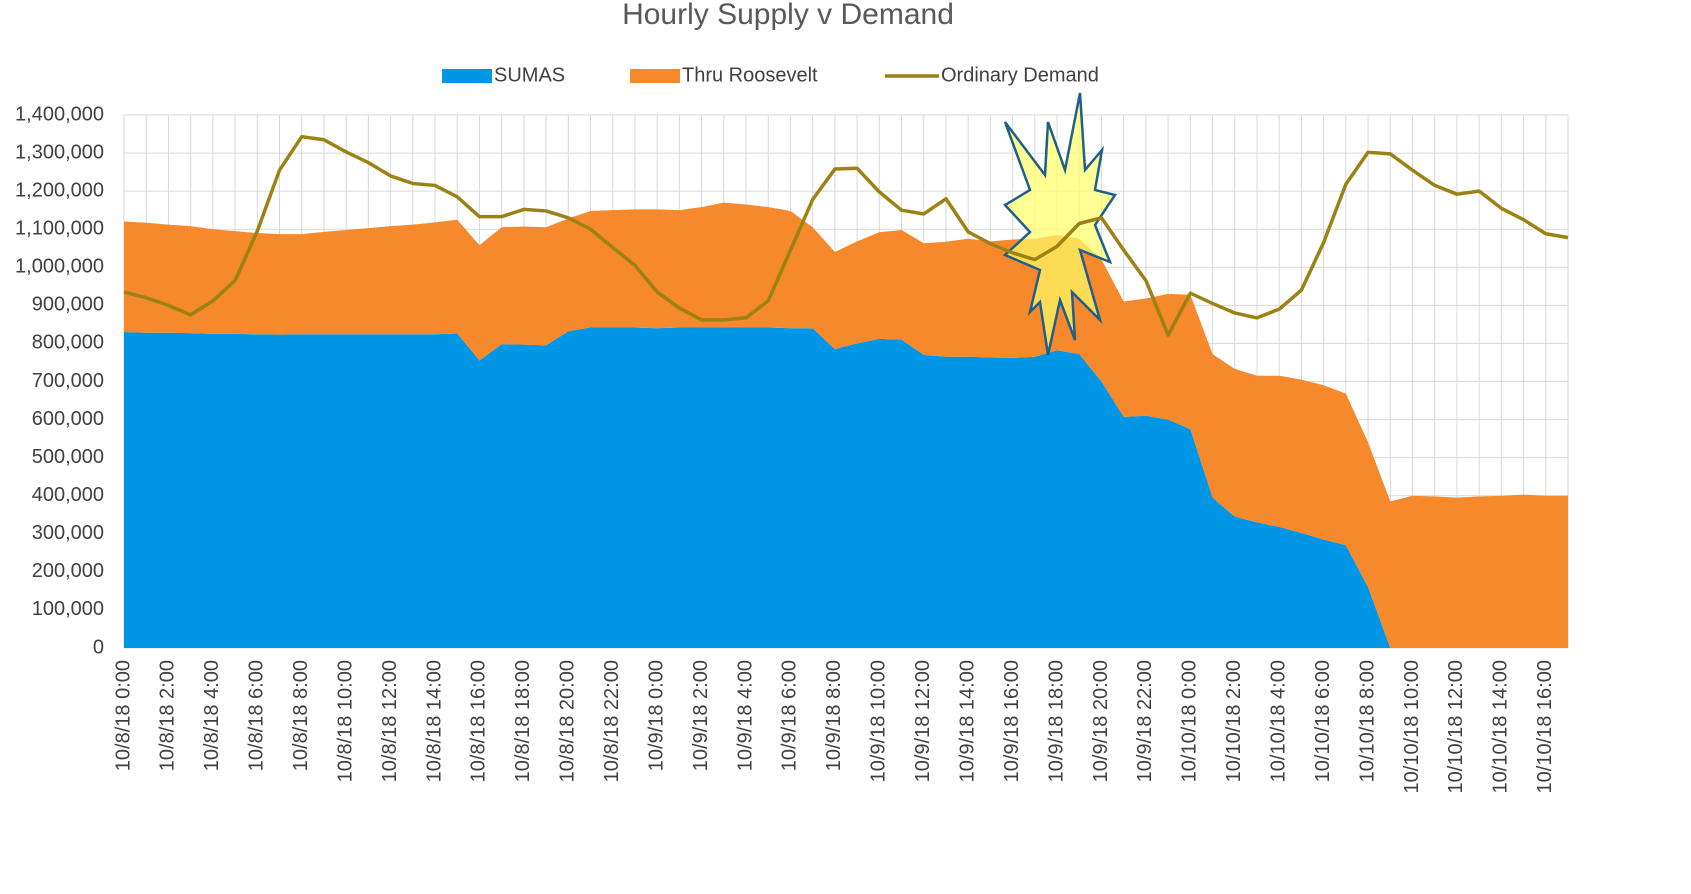 The image size is (1691, 894). What do you see at coordinates (68, 343) in the screenshot?
I see `y-tick-label: 800,000` at bounding box center [68, 343].